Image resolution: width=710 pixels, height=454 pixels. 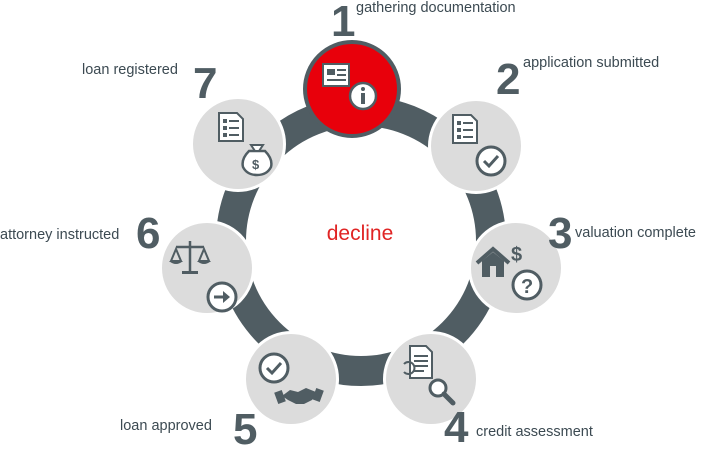 I want to click on step-2-node, so click(x=476, y=146).